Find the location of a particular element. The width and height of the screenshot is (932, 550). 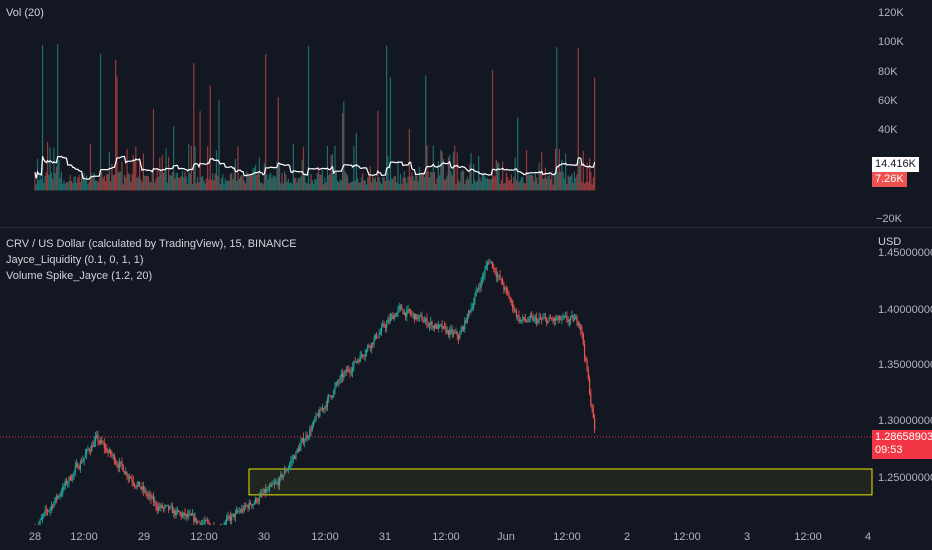

pane-divider is located at coordinates (466, 227).